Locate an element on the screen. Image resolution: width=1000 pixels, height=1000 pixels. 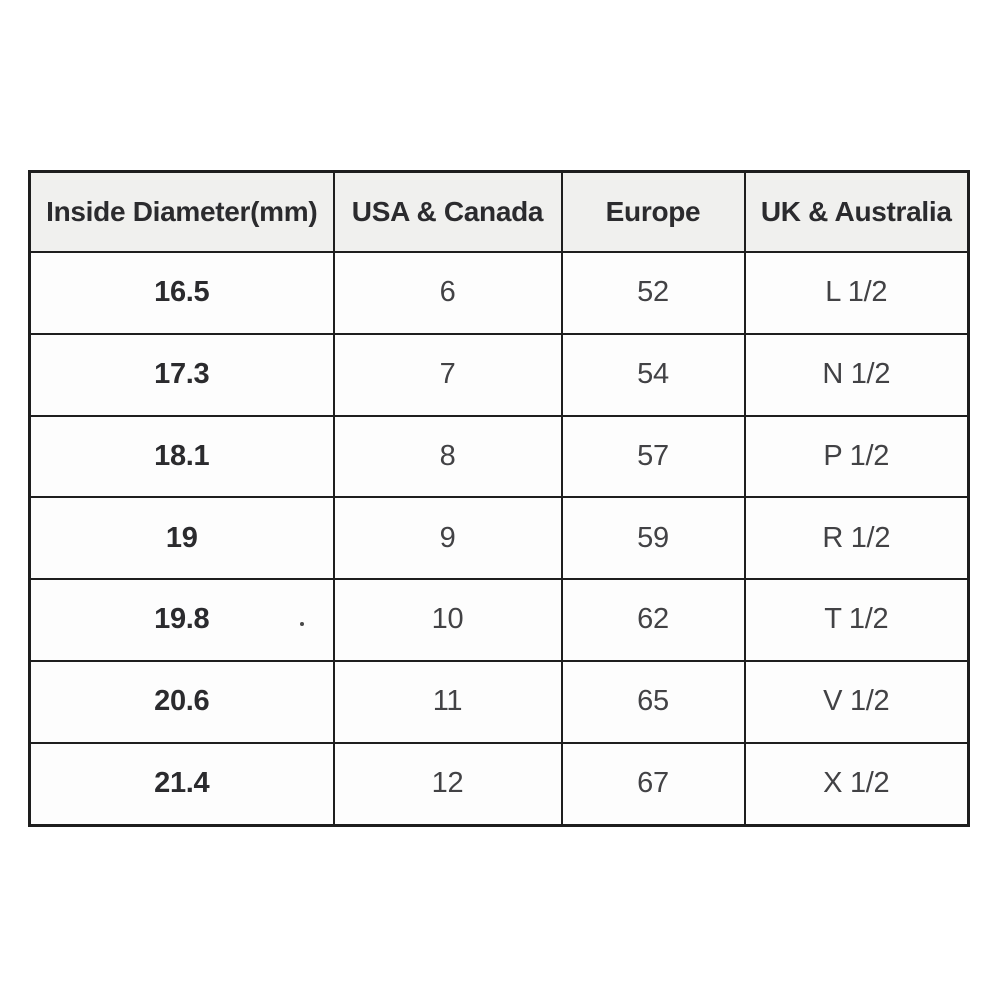
cell-europe: 54 is located at coordinates (653, 374).